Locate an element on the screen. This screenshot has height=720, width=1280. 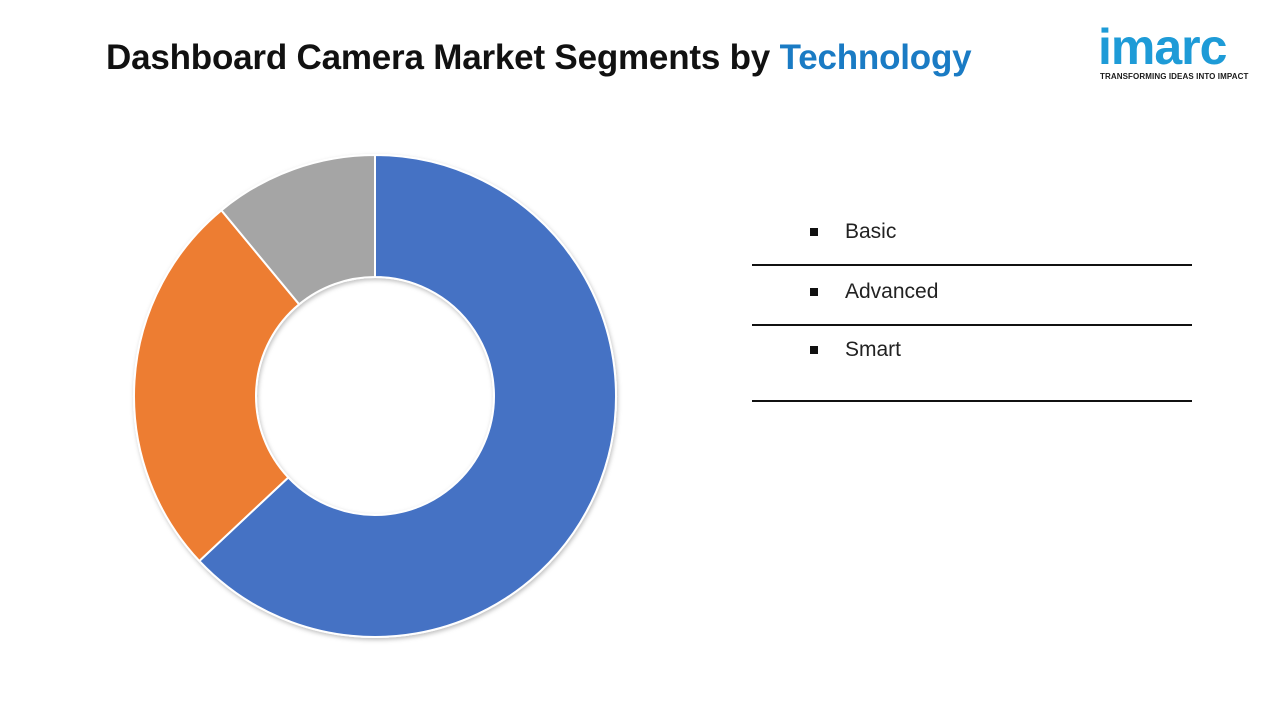
chart-title-accent: Technology is located at coordinates (875, 57).